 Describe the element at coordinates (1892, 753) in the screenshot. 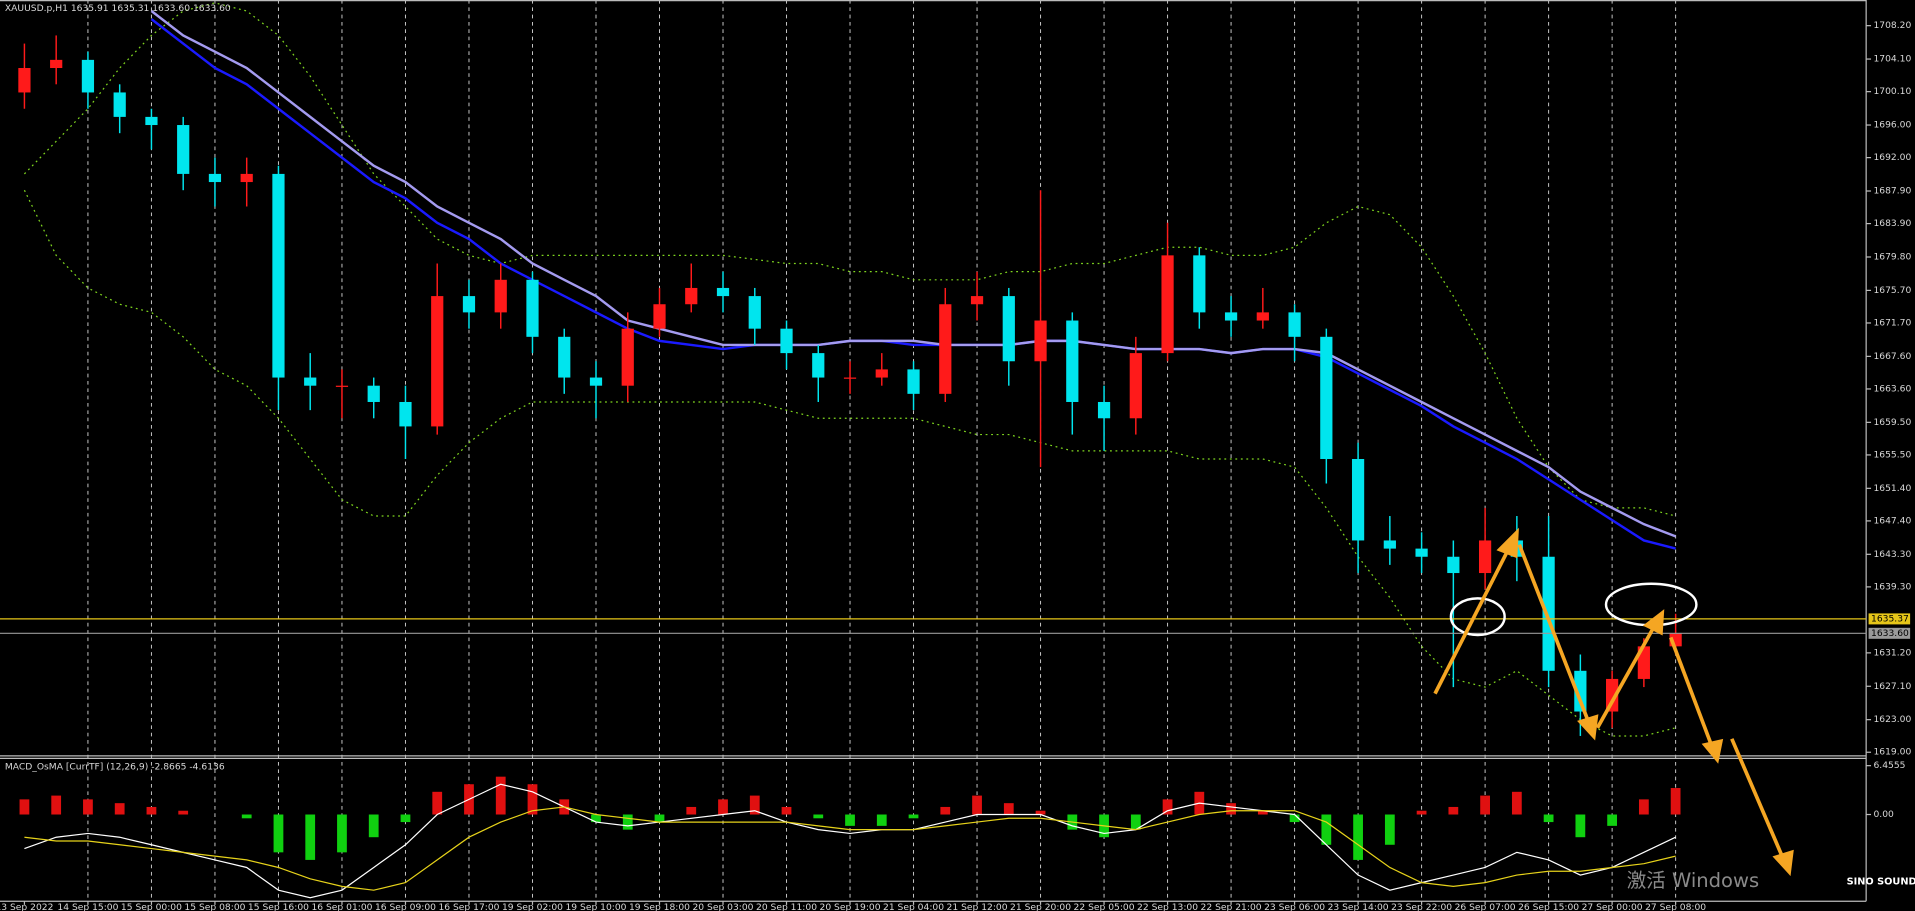

I see `y-tick-label: 1619.00` at that location.